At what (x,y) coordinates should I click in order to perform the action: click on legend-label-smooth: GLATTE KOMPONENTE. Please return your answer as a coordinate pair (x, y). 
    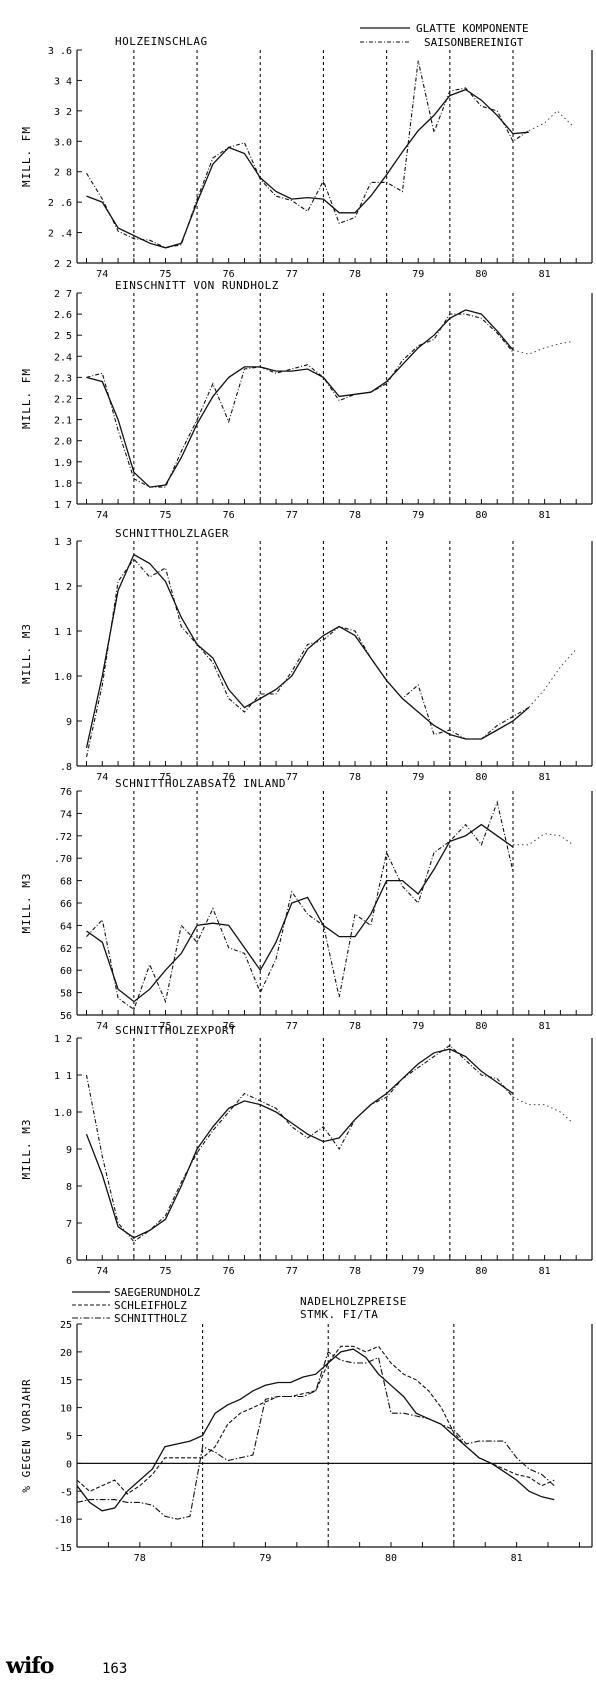
    Looking at the image, I should click on (472, 28).